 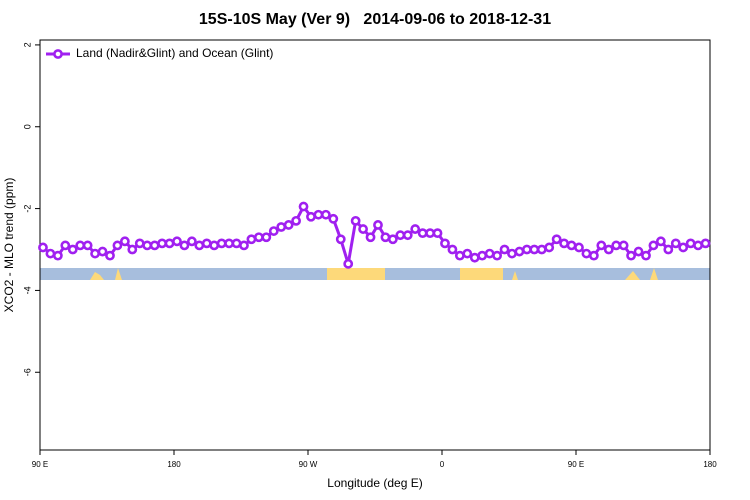 I want to click on y-tick-label: -4, so click(x=27, y=290).